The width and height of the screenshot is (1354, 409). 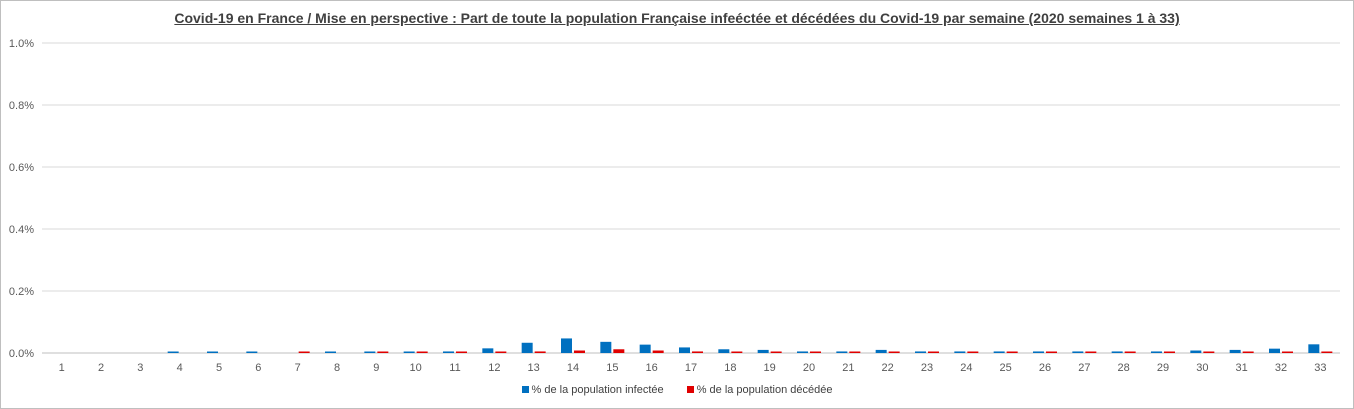 I want to click on x-tick-label: 26, so click(x=1045, y=368).